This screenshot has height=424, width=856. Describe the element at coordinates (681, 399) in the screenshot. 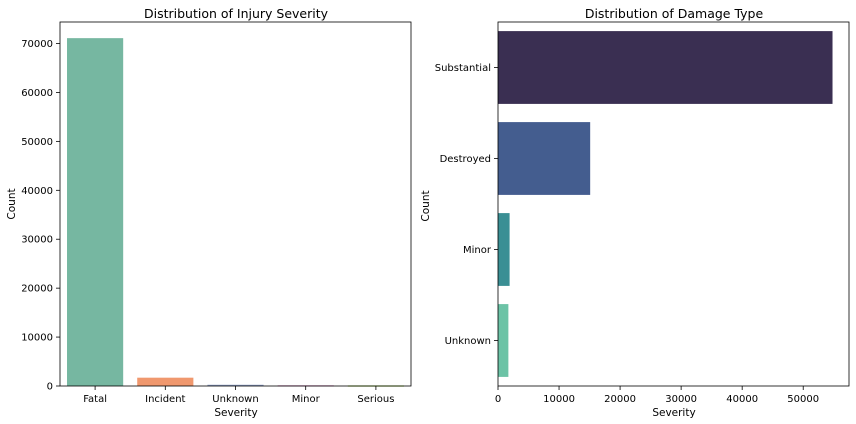

I see `x-tick-label: 30000` at that location.